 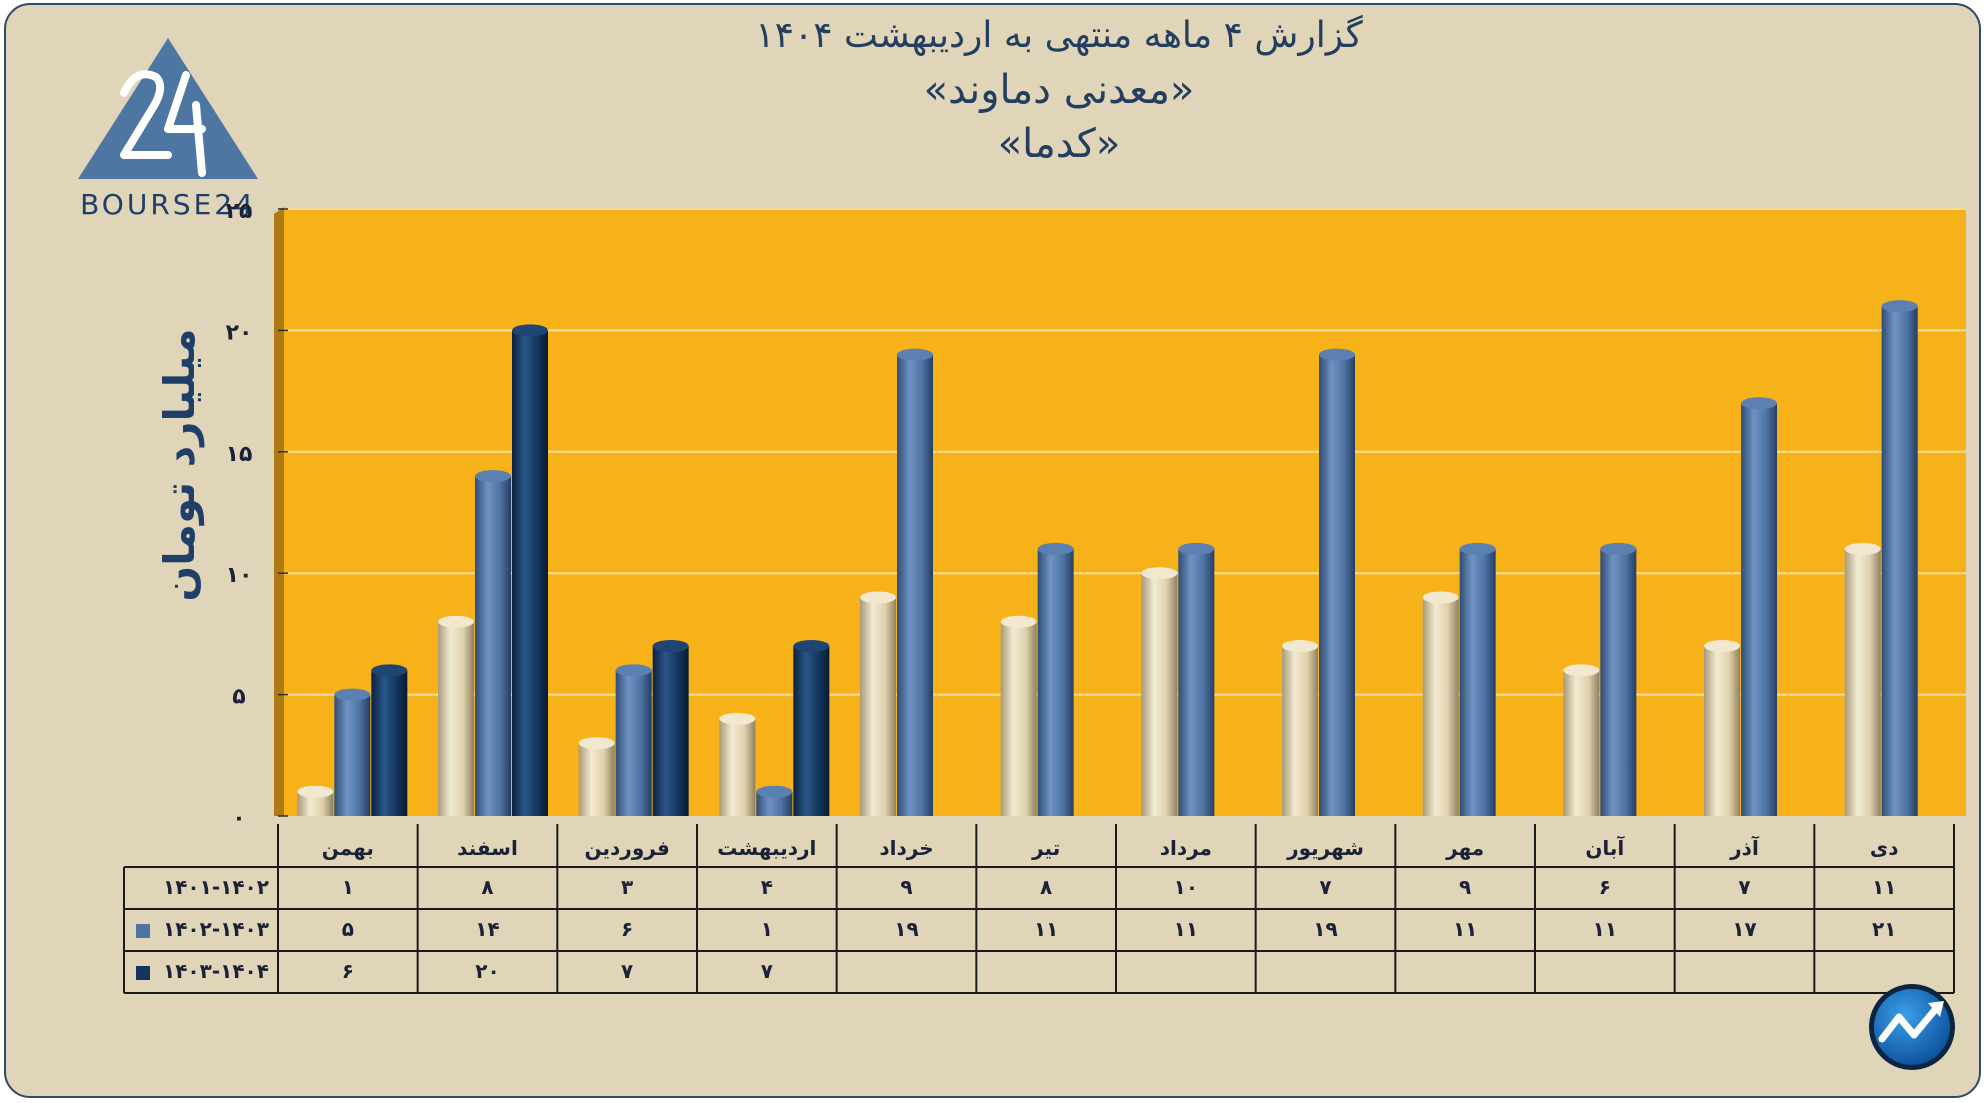 I want to click on y-tick-label: ۰, so click(x=238, y=818).